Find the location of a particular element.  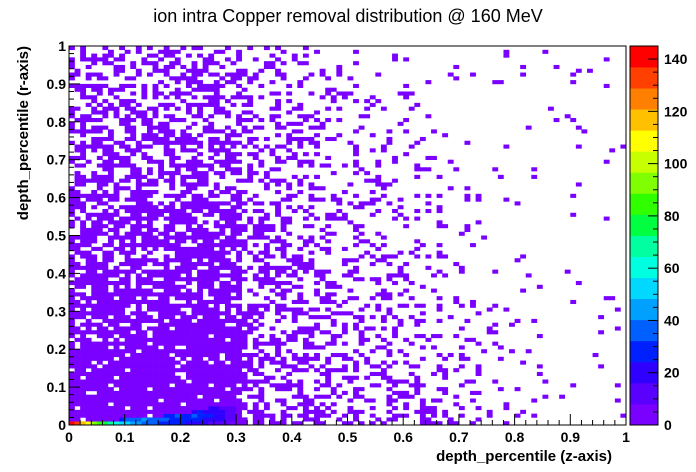

color-scale-frame is located at coordinates (644, 235).